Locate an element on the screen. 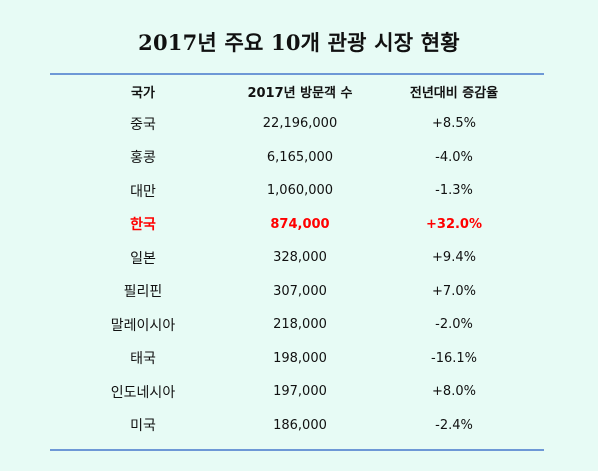  change-cell: +7.0% is located at coordinates (454, 291).